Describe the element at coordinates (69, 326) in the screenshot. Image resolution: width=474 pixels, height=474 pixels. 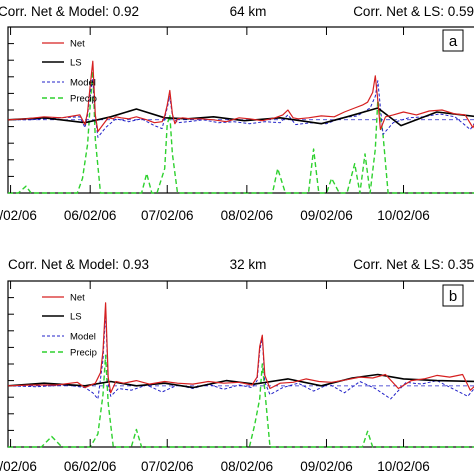
I see `panel-b-legend: Net LS Model Precip` at that location.